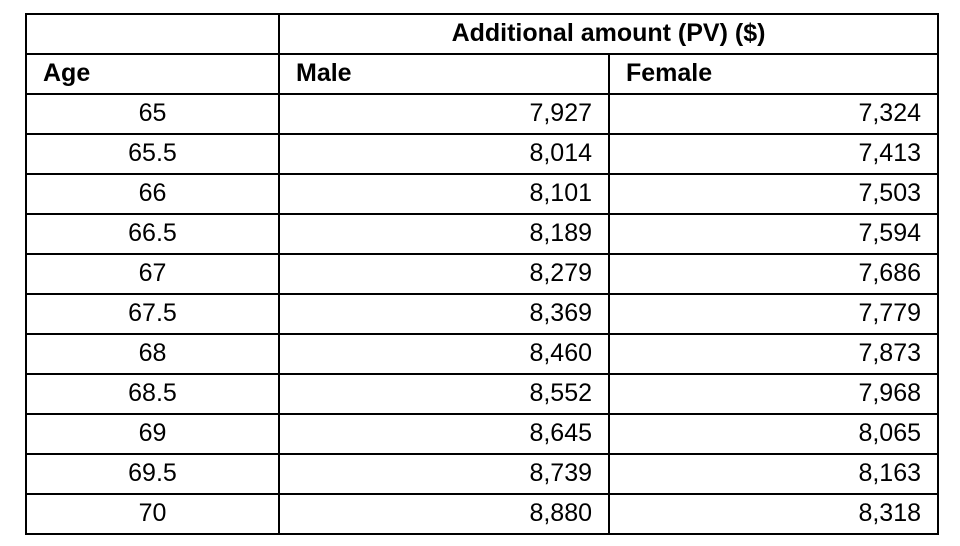 The width and height of the screenshot is (960, 546). I want to click on male-amount-cell: 8,189, so click(444, 234).